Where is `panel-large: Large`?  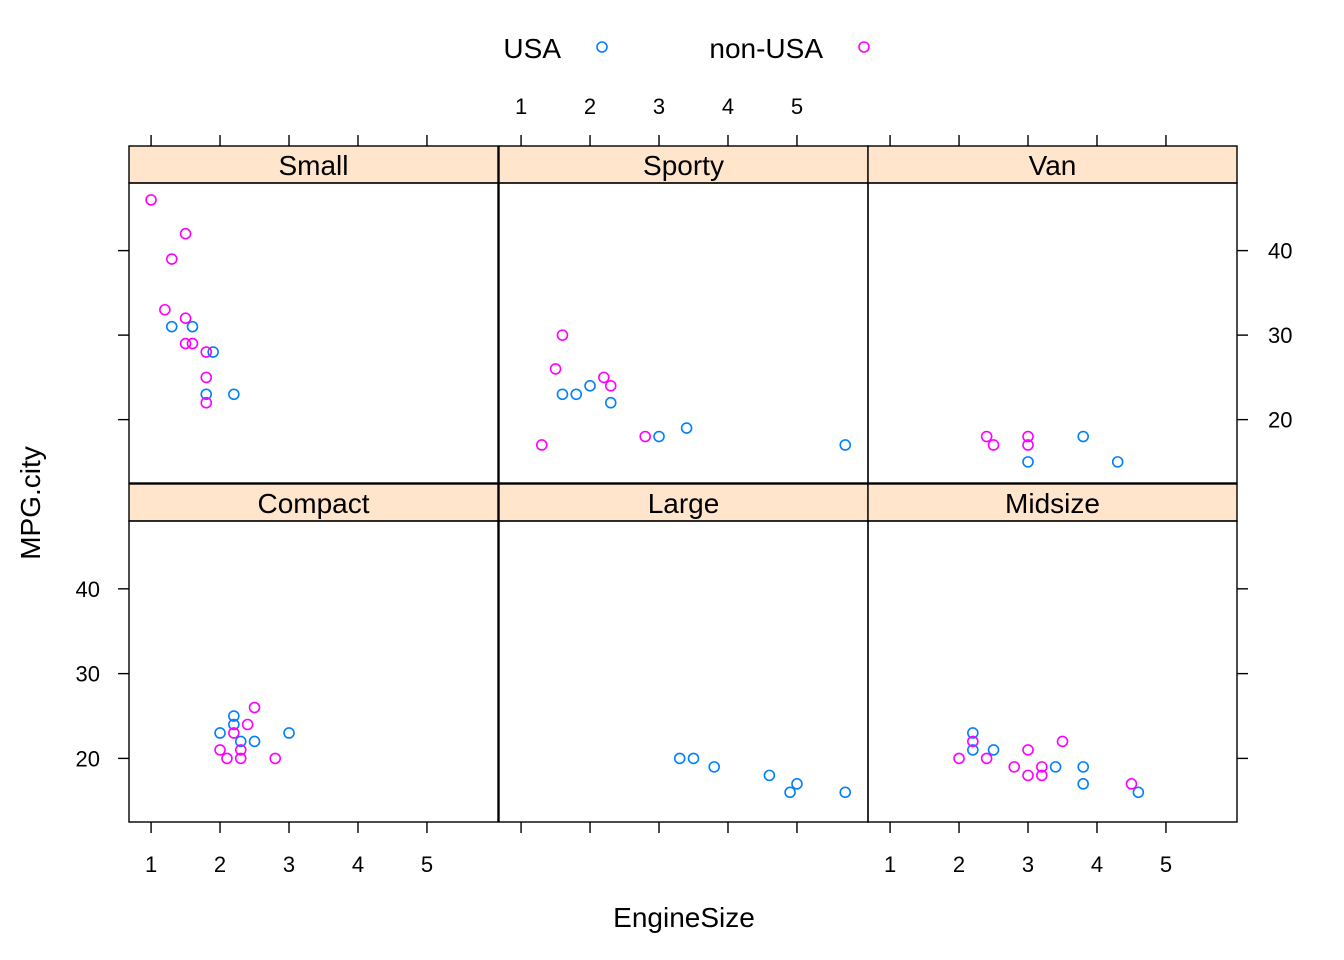
panel-large: Large is located at coordinates (683, 653).